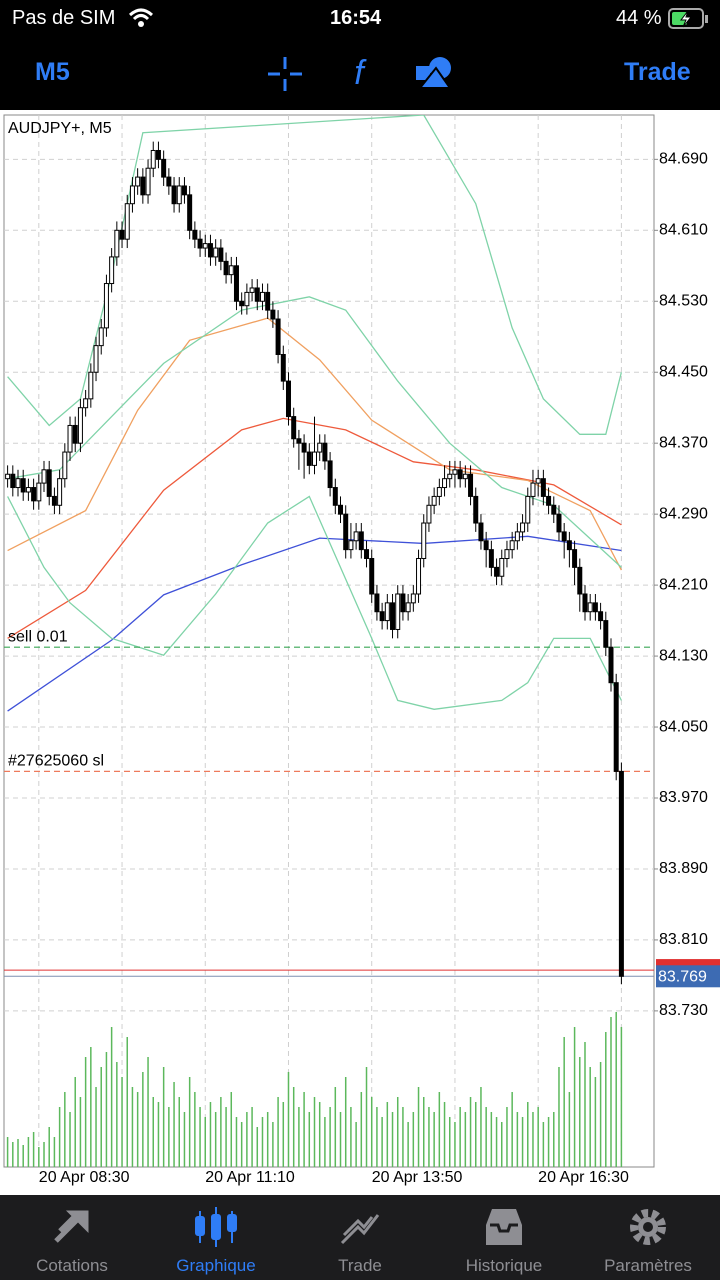 Image resolution: width=720 pixels, height=1280 pixels. Describe the element at coordinates (417, 1177) in the screenshot. I see `x-tick-label: 20 Apr 13:50` at that location.